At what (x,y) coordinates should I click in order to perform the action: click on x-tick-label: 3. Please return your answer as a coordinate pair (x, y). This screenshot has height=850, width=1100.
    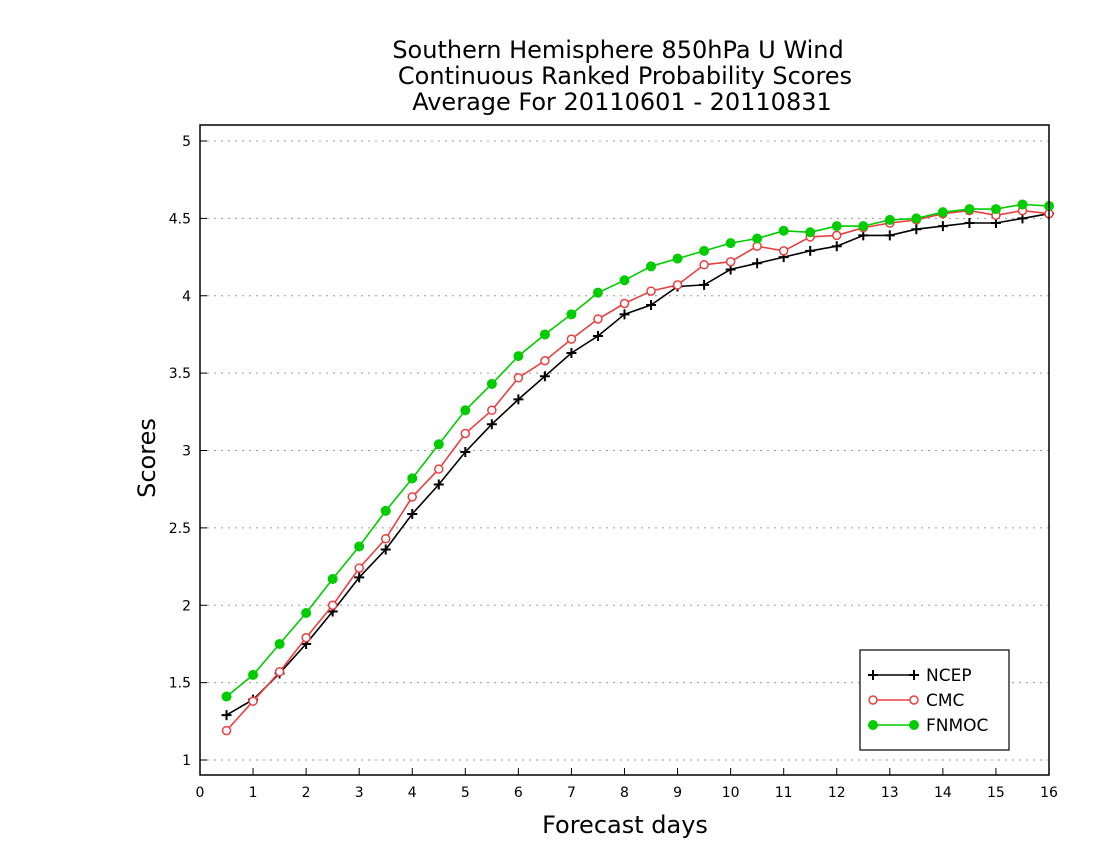
    Looking at the image, I should click on (359, 793).